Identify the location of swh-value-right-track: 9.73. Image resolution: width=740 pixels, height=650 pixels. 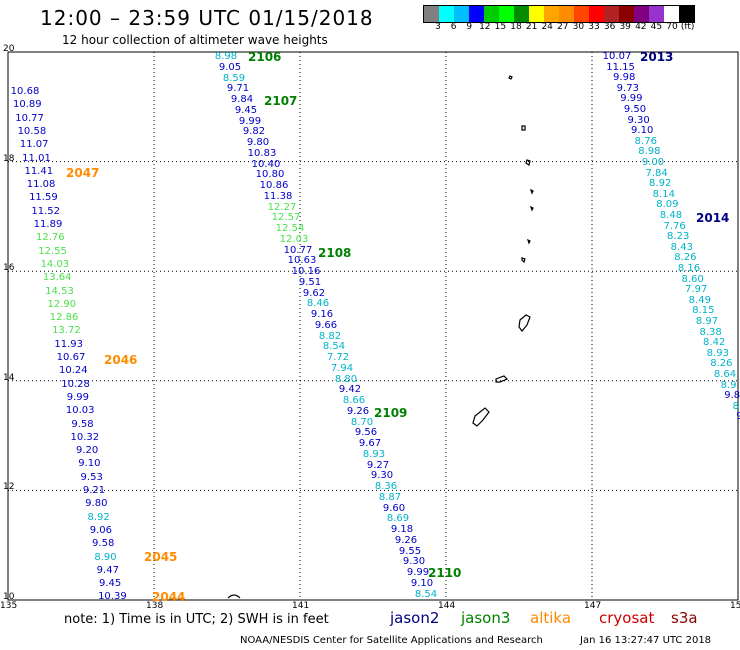
(627, 88).